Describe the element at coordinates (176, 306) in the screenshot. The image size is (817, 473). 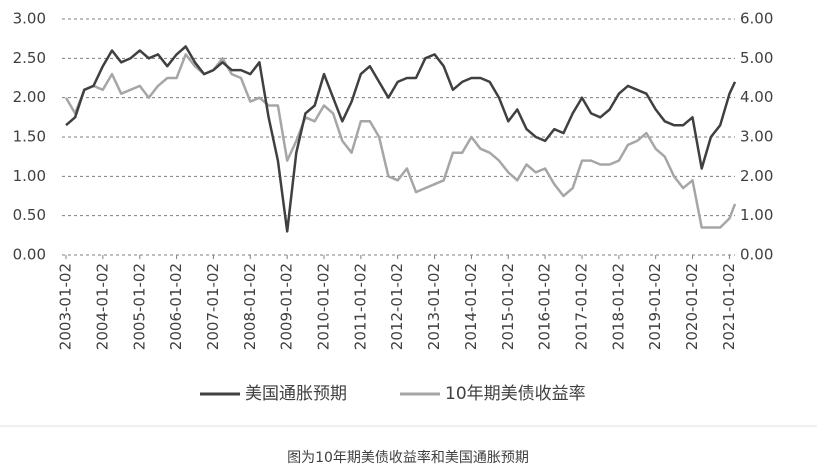
I see `x-tick-label: 2006-01-02` at that location.